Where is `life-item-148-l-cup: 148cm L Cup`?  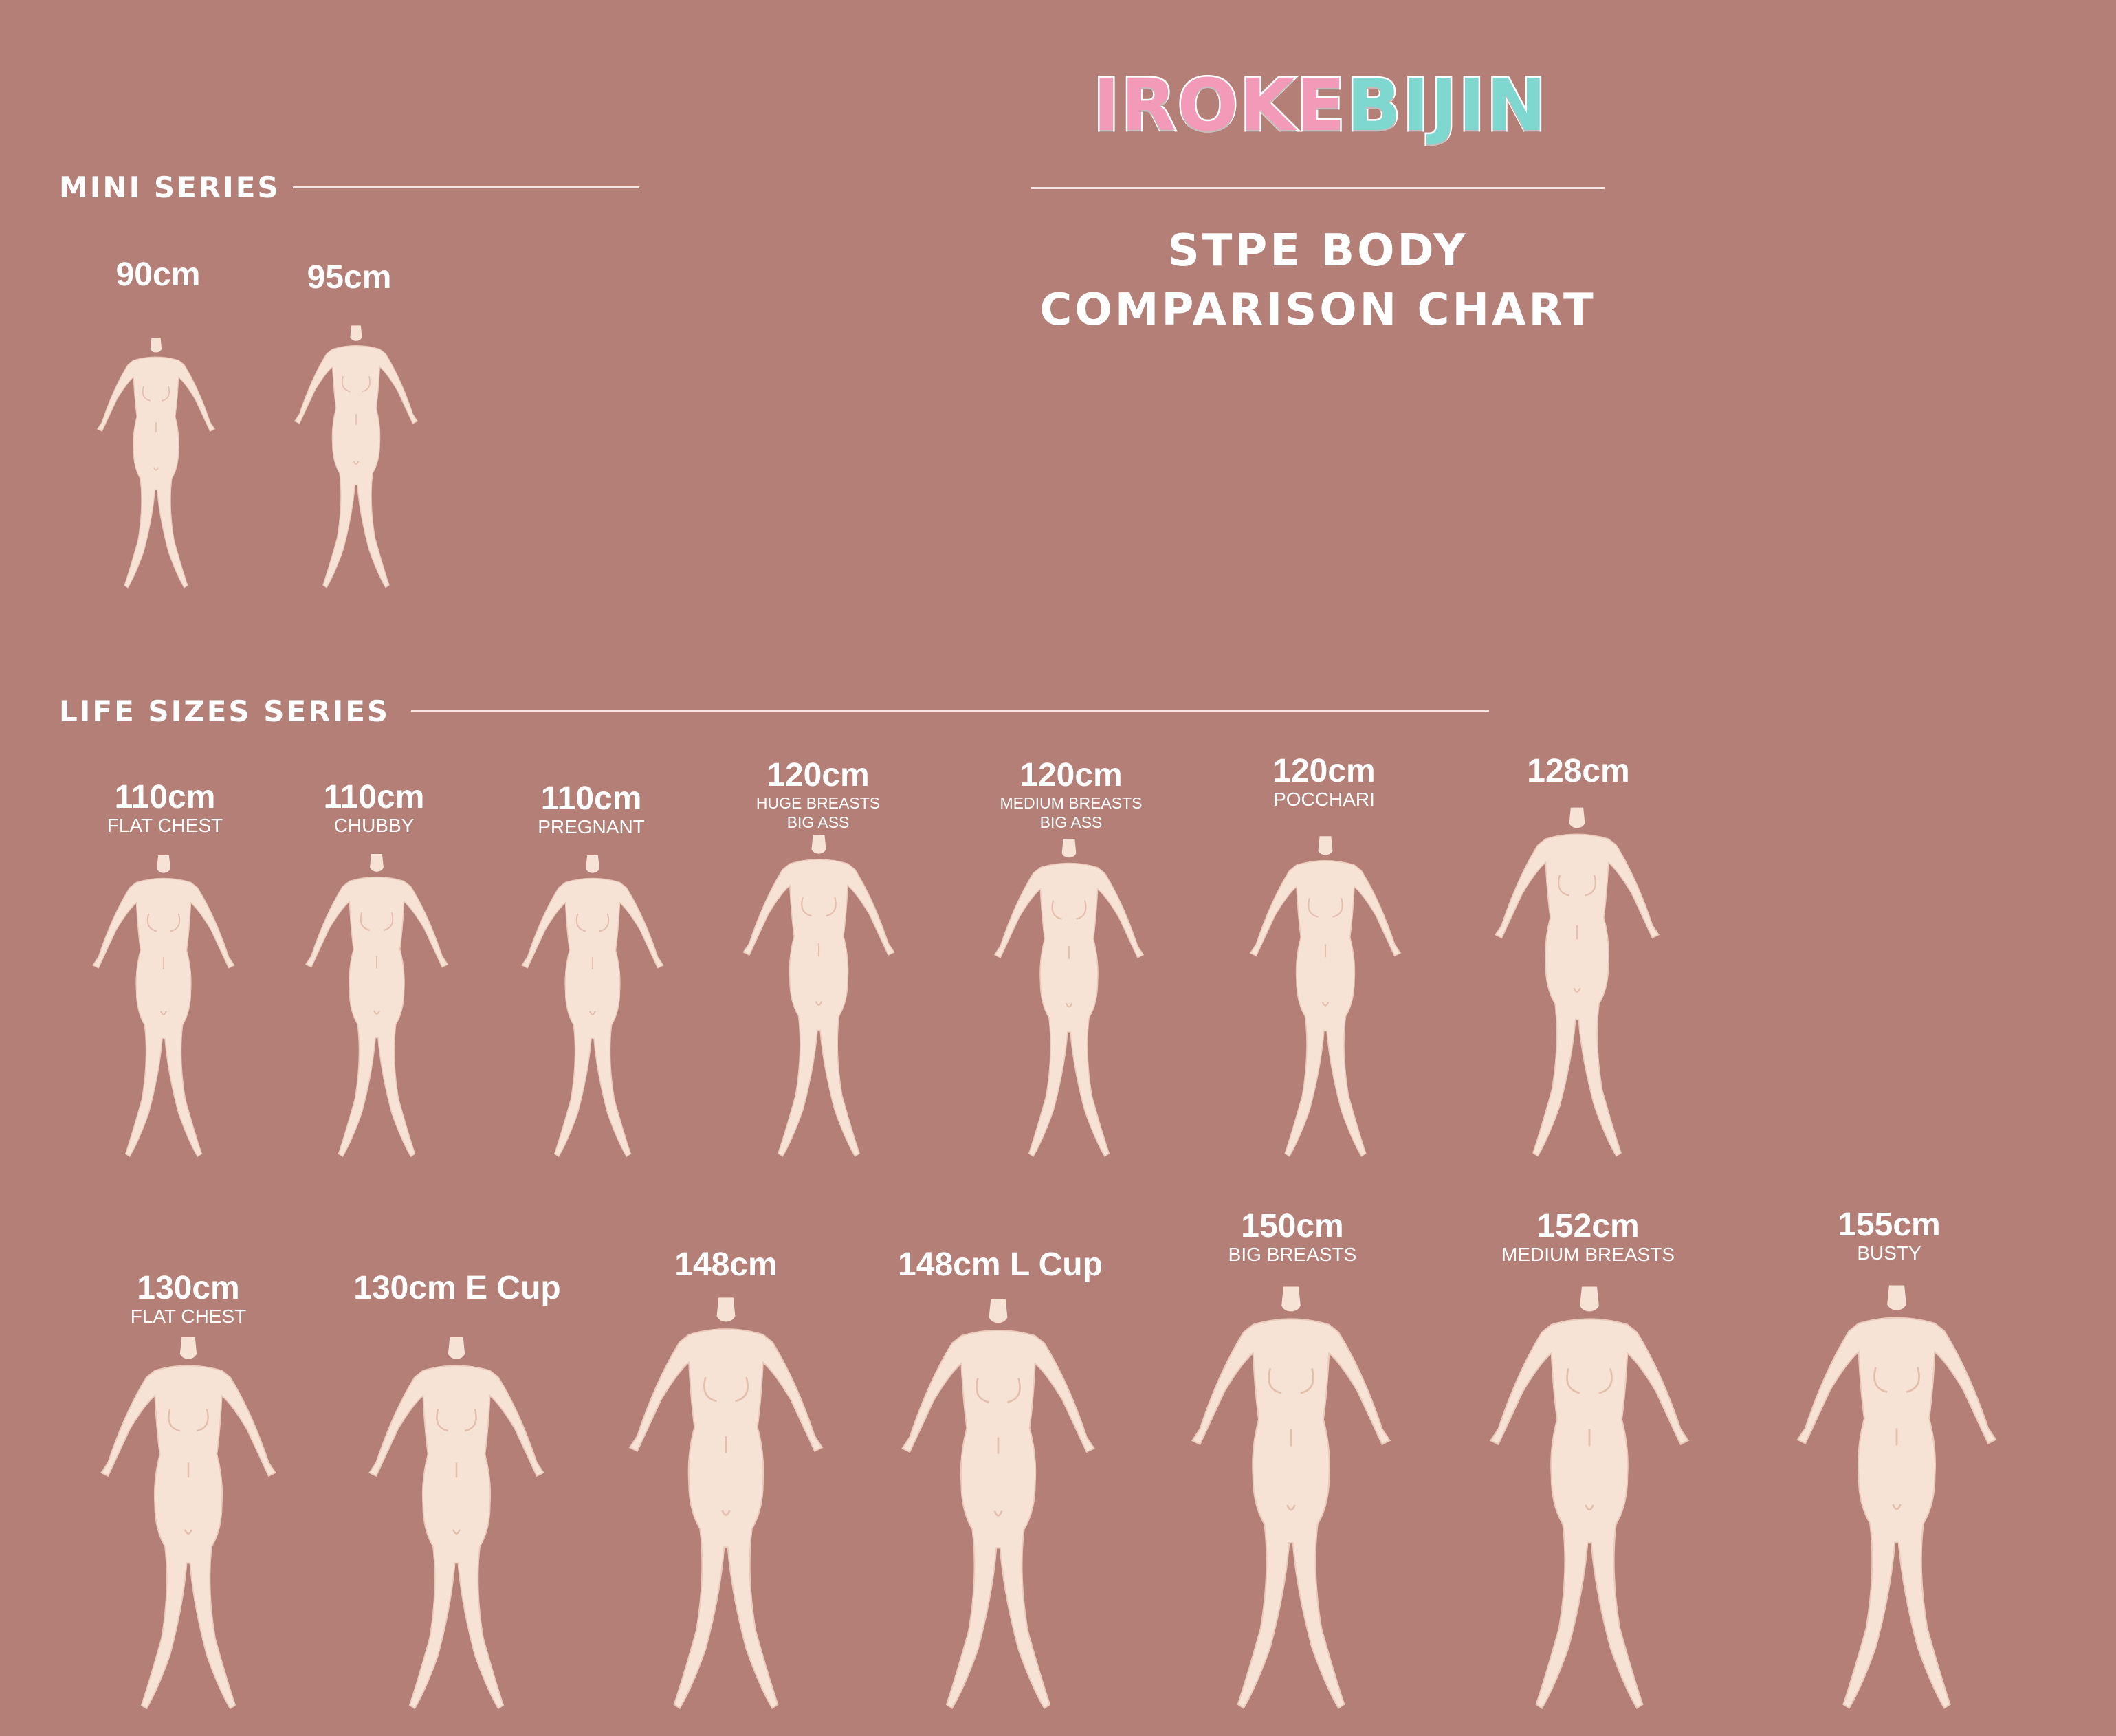
life-item-148-l-cup: 148cm L Cup is located at coordinates (1000, 1265).